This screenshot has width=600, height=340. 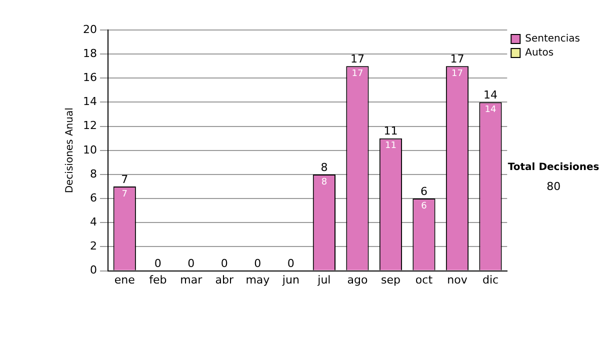 I want to click on x-tick-label: may, so click(x=258, y=279).